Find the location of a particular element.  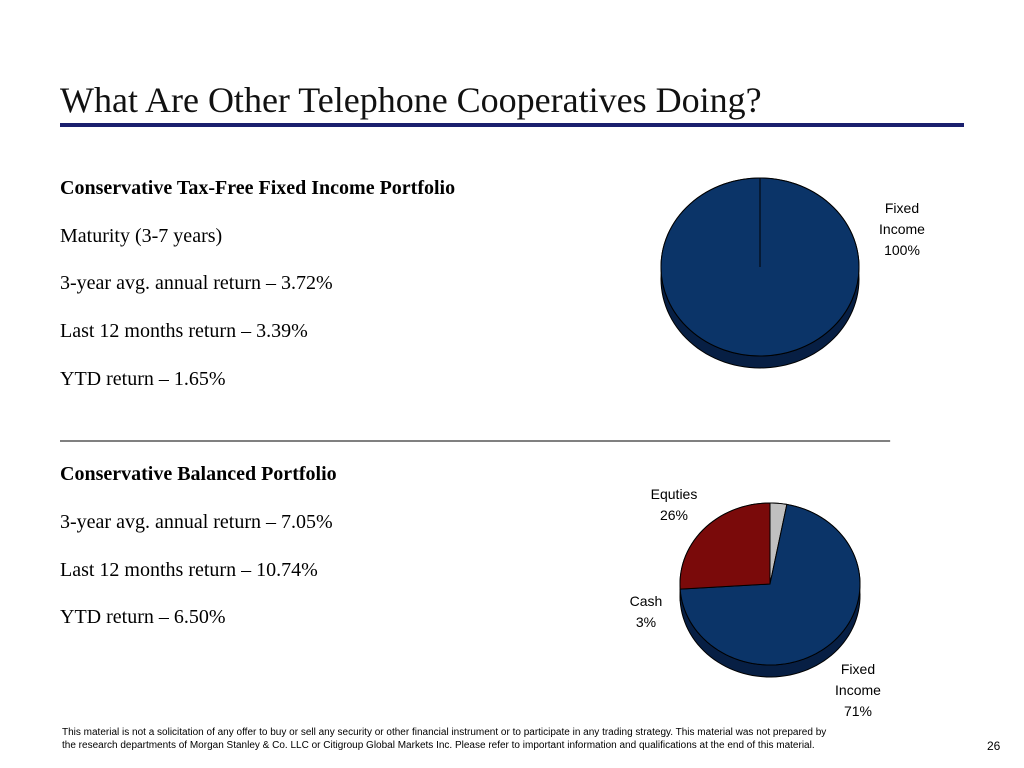

portfolio1-maturity: Maturity (3-7 years) is located at coordinates (141, 236).